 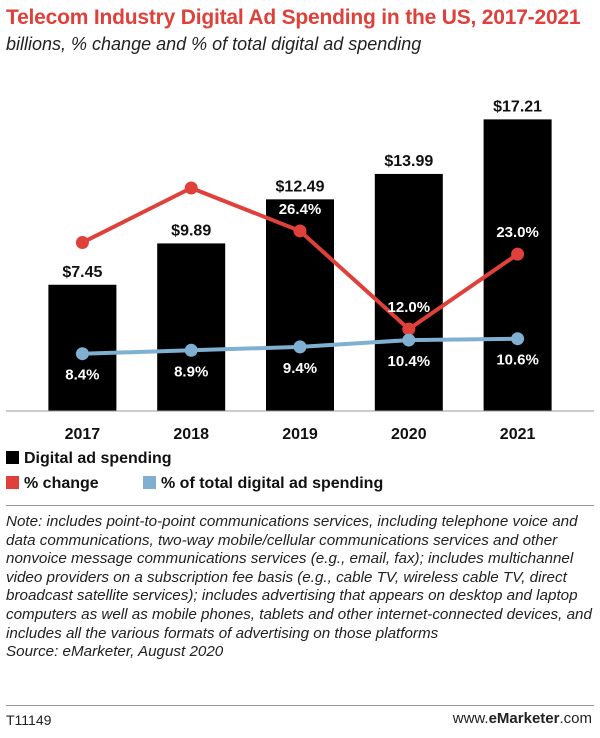 What do you see at coordinates (83, 434) in the screenshot?
I see `x-tick-label-2017: 2017` at bounding box center [83, 434].